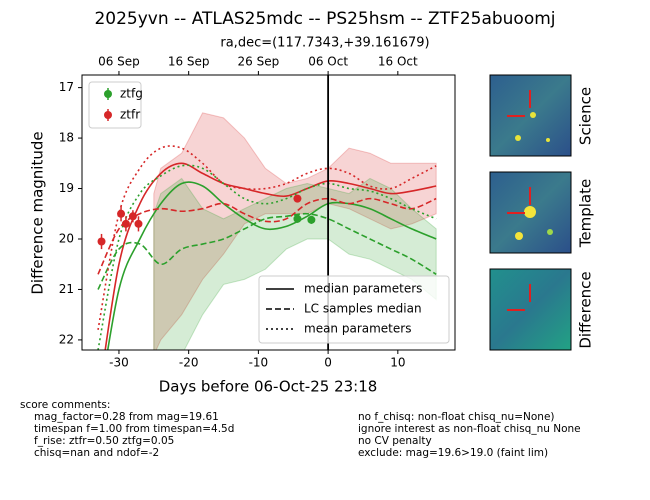 This screenshot has width=650, height=500. Describe the element at coordinates (134, 429) in the screenshot. I see `comment-line: timespan f=1.00 from timespan=4.5d` at that location.